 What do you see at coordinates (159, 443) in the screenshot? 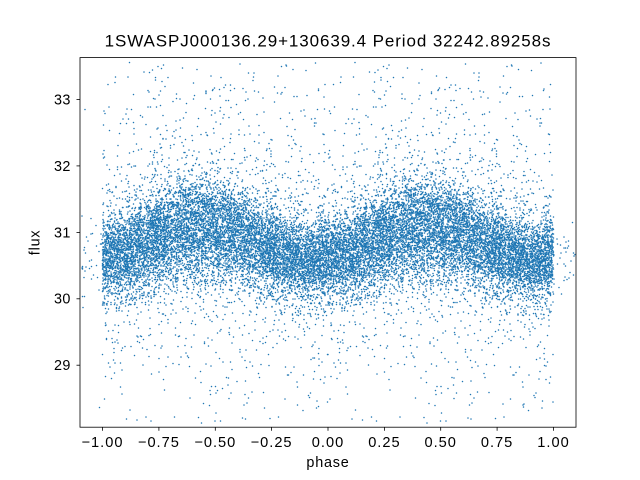
I see `svg-text: −0.75` at bounding box center [159, 443].